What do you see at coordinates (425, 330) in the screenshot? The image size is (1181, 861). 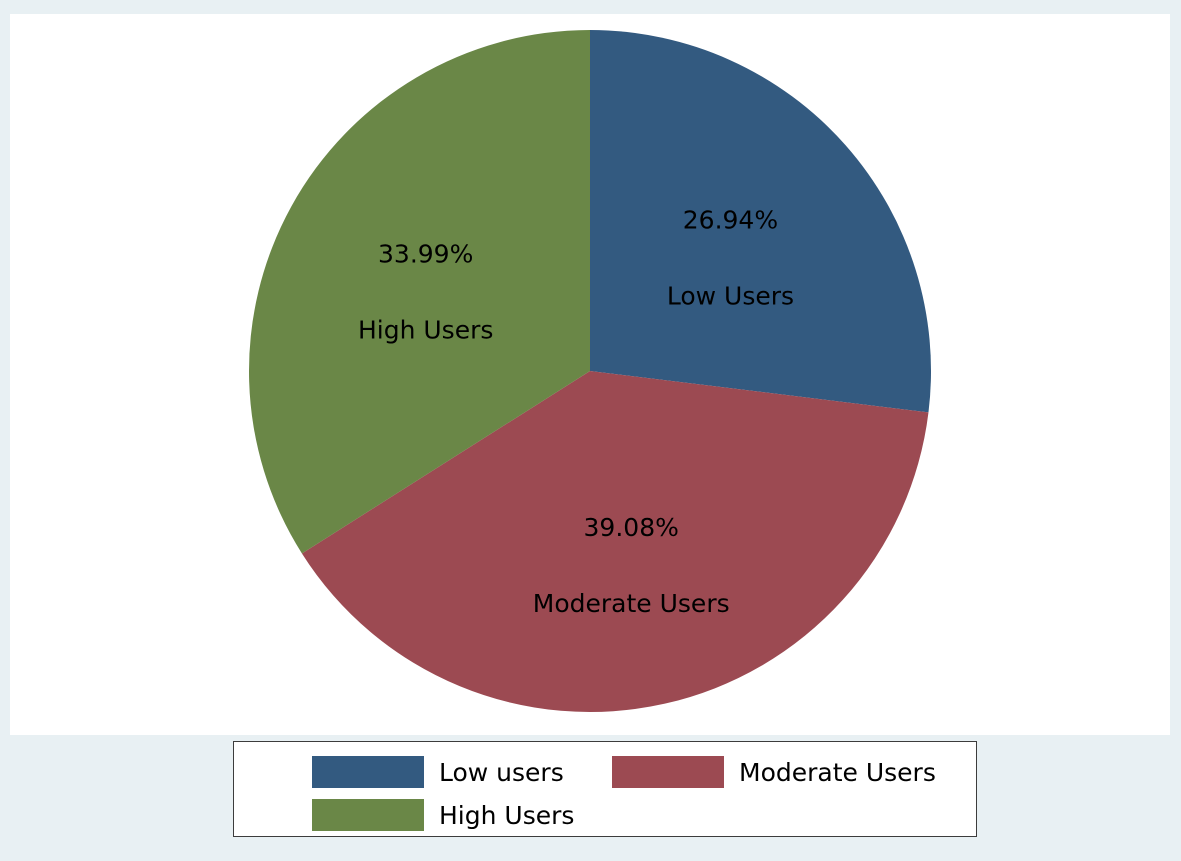 I see `pie-category-label-high-users: High Users` at bounding box center [425, 330].